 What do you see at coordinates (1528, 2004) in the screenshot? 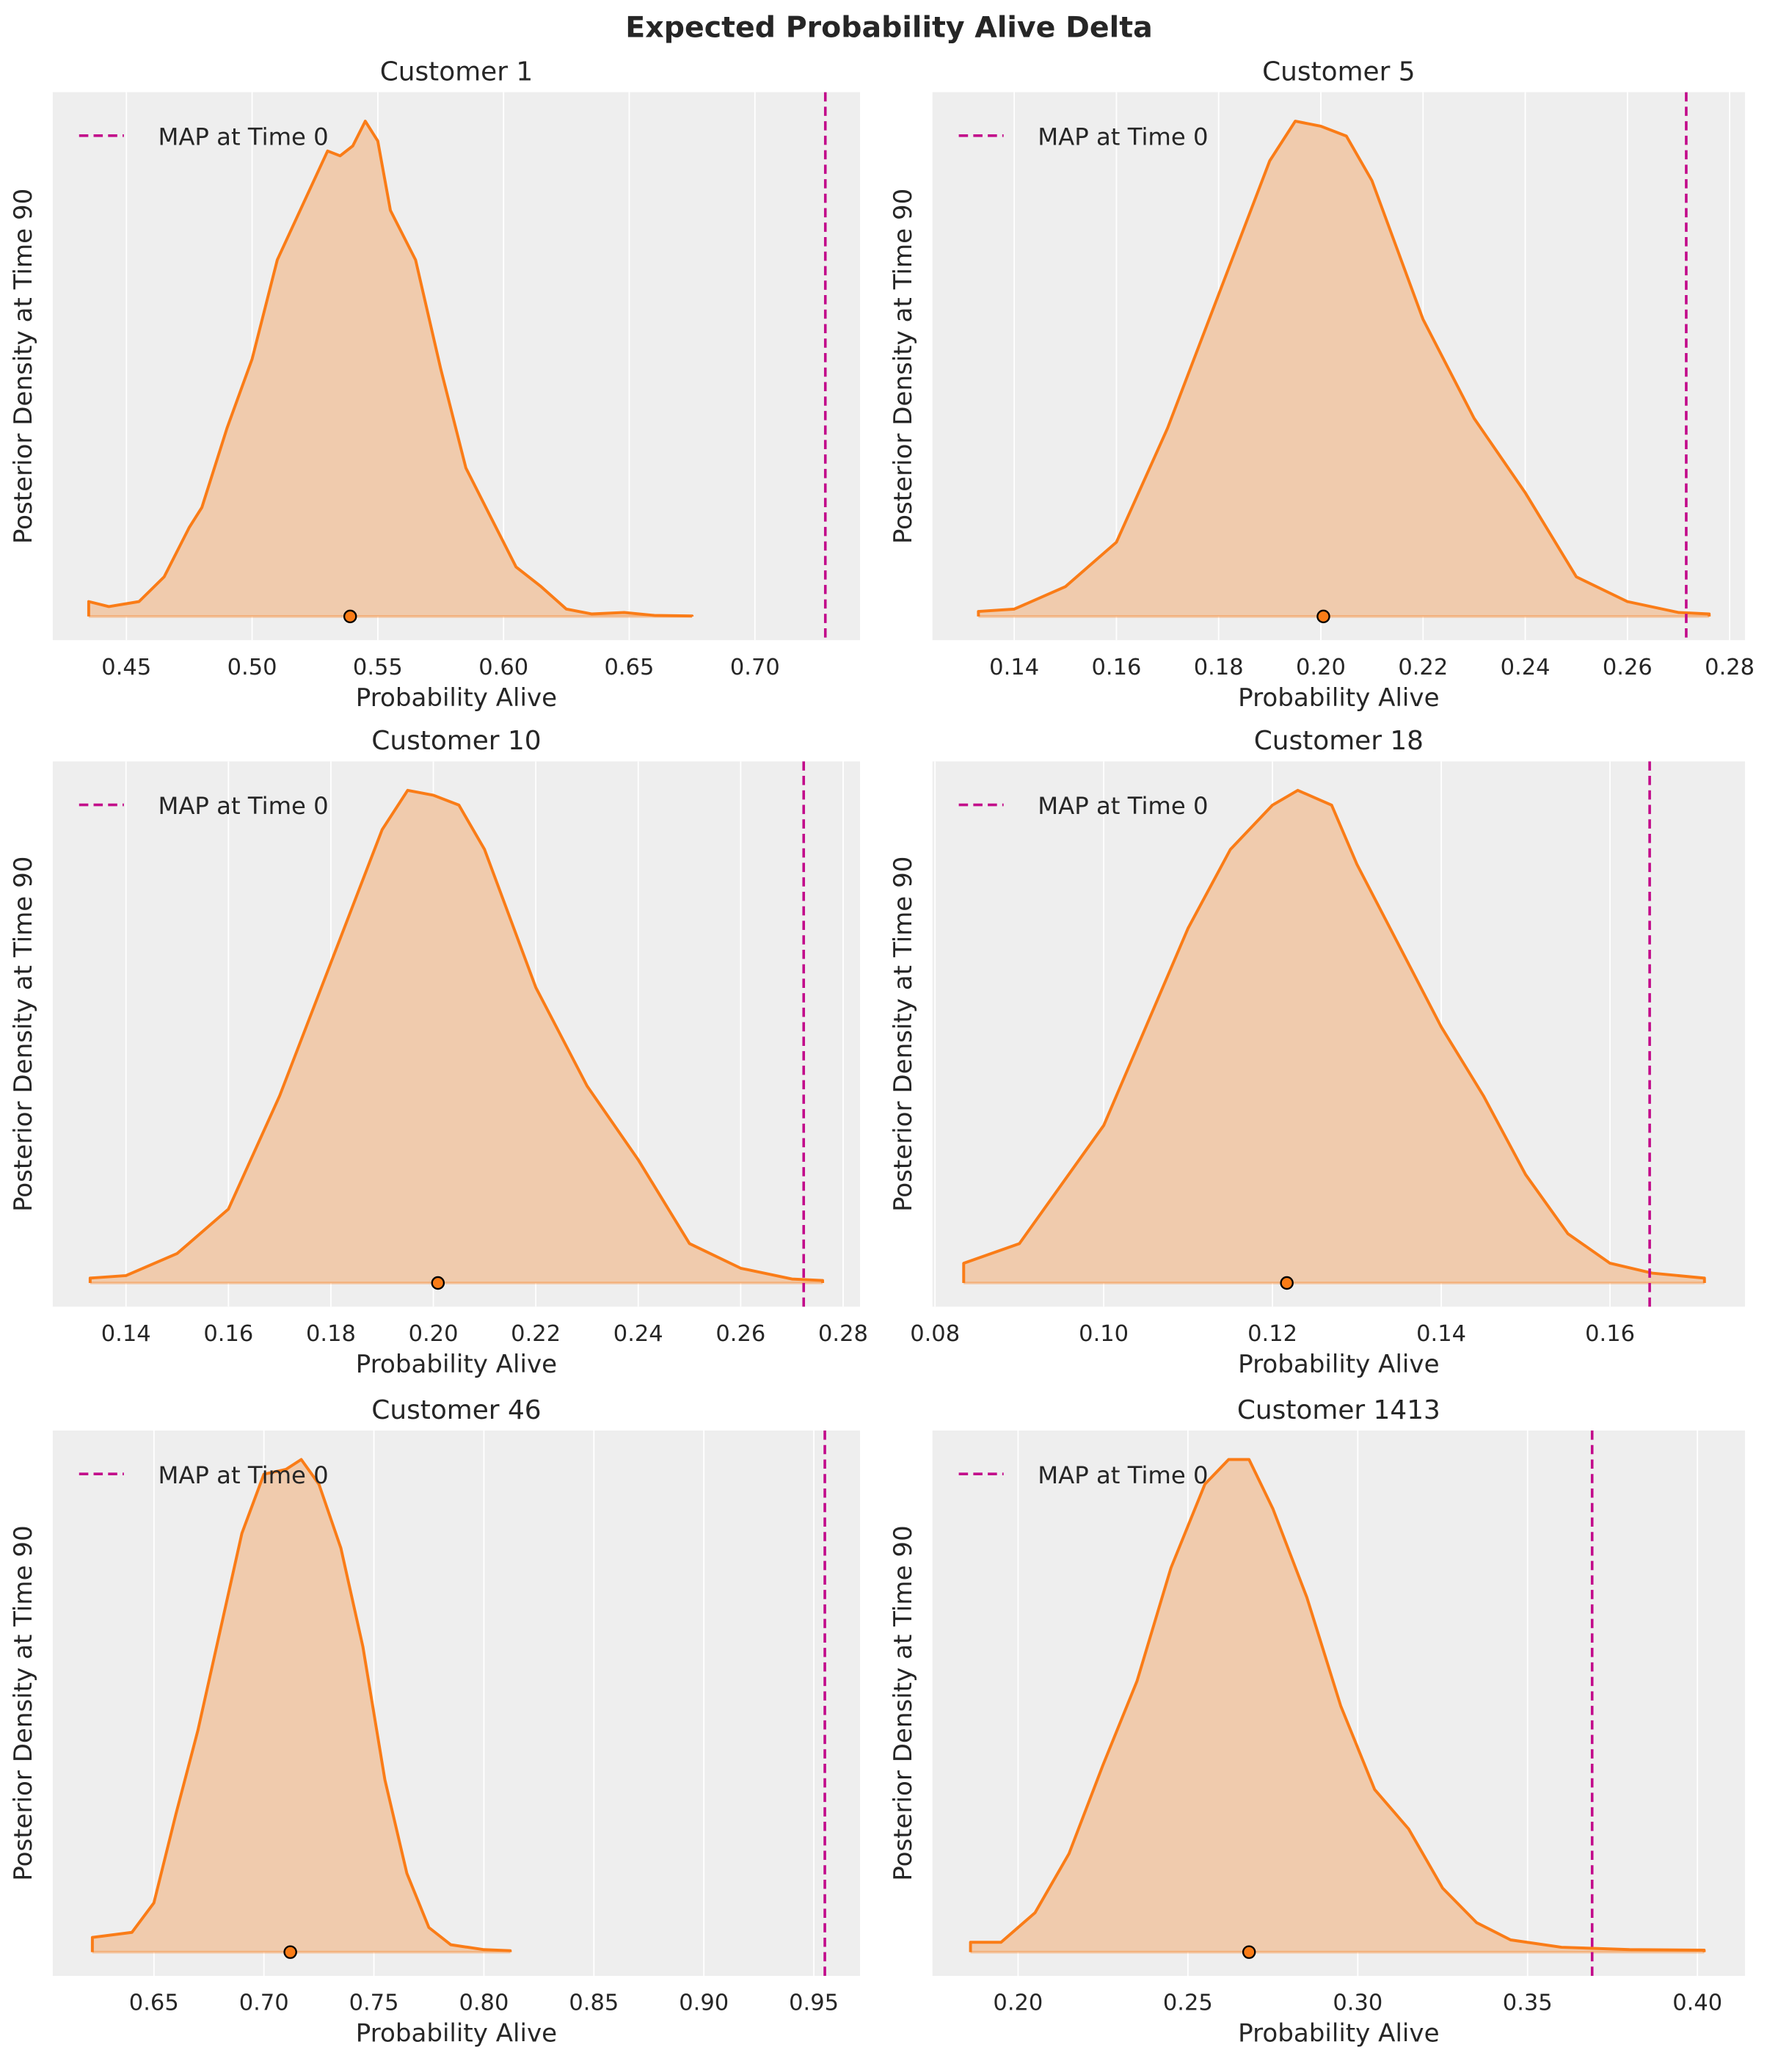
I see `x-tick-label: 0.35` at bounding box center [1528, 2004].